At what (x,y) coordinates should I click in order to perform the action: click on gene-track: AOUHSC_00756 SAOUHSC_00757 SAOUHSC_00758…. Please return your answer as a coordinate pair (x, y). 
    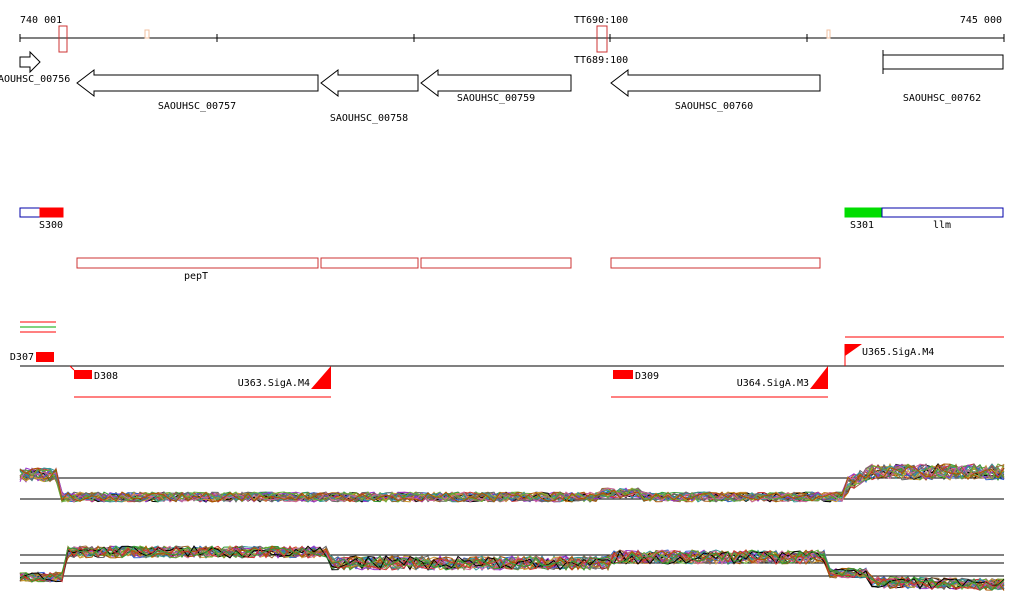
    Looking at the image, I should click on (502, 87).